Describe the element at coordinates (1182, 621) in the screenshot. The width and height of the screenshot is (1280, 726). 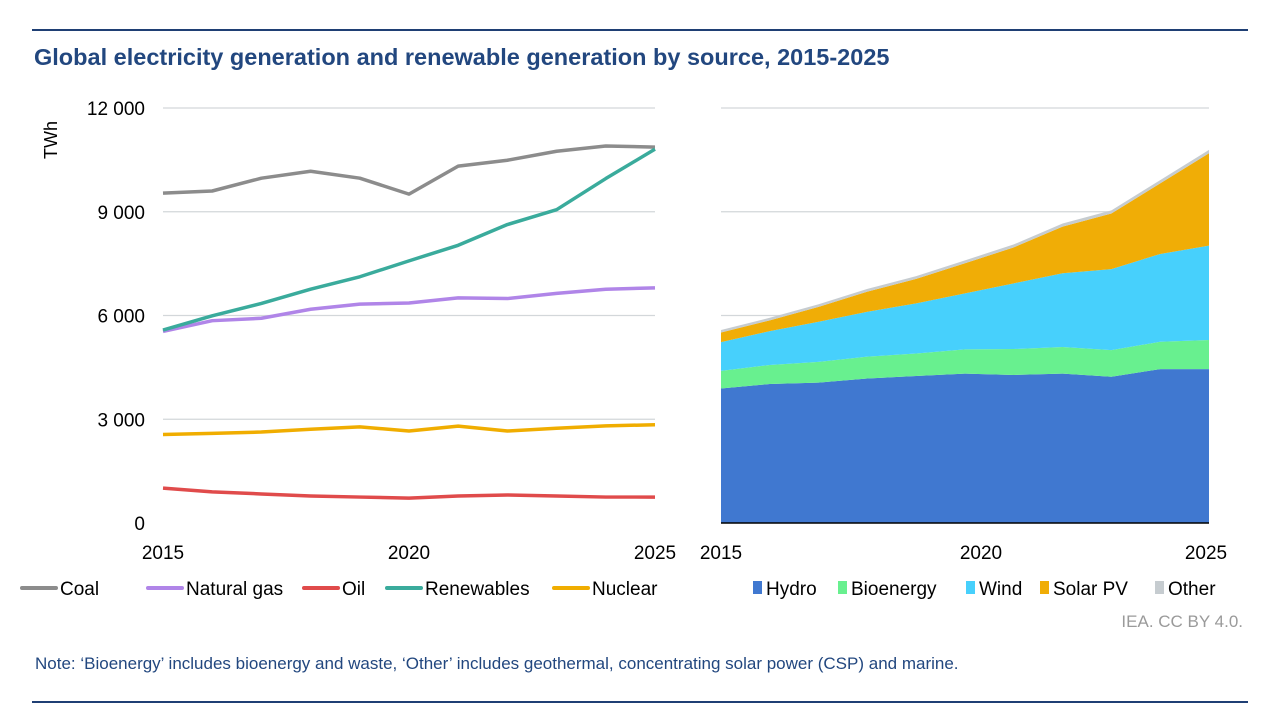
I see `credit-text: IEA. CC BY 4.0.` at that location.